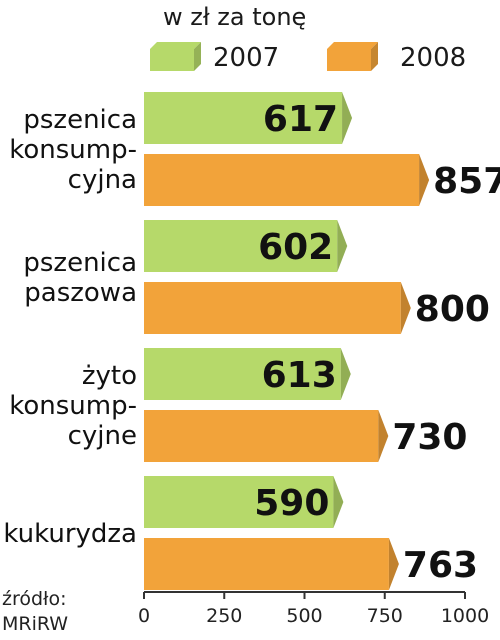 The image size is (500, 640). Describe the element at coordinates (299, 375) in the screenshot. I see `value-label: 613` at that location.